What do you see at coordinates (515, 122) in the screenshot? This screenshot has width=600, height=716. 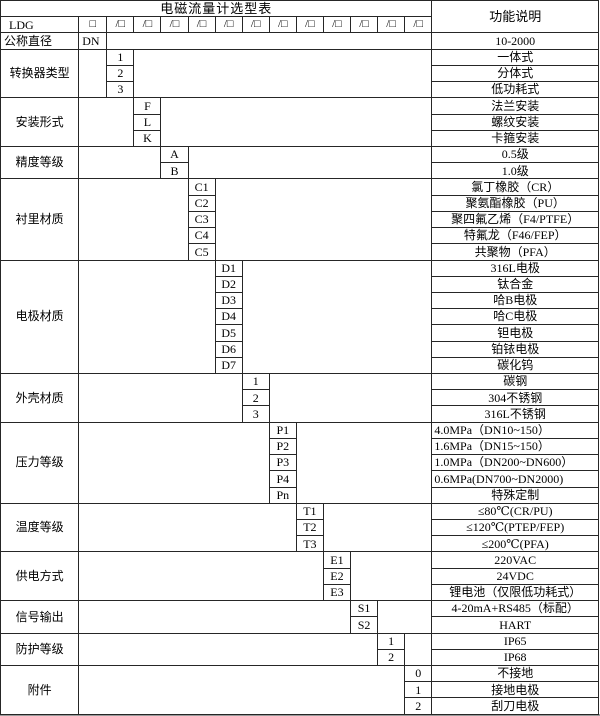 I see `desc-cell-installation-type: 螺纹安装` at bounding box center [515, 122].